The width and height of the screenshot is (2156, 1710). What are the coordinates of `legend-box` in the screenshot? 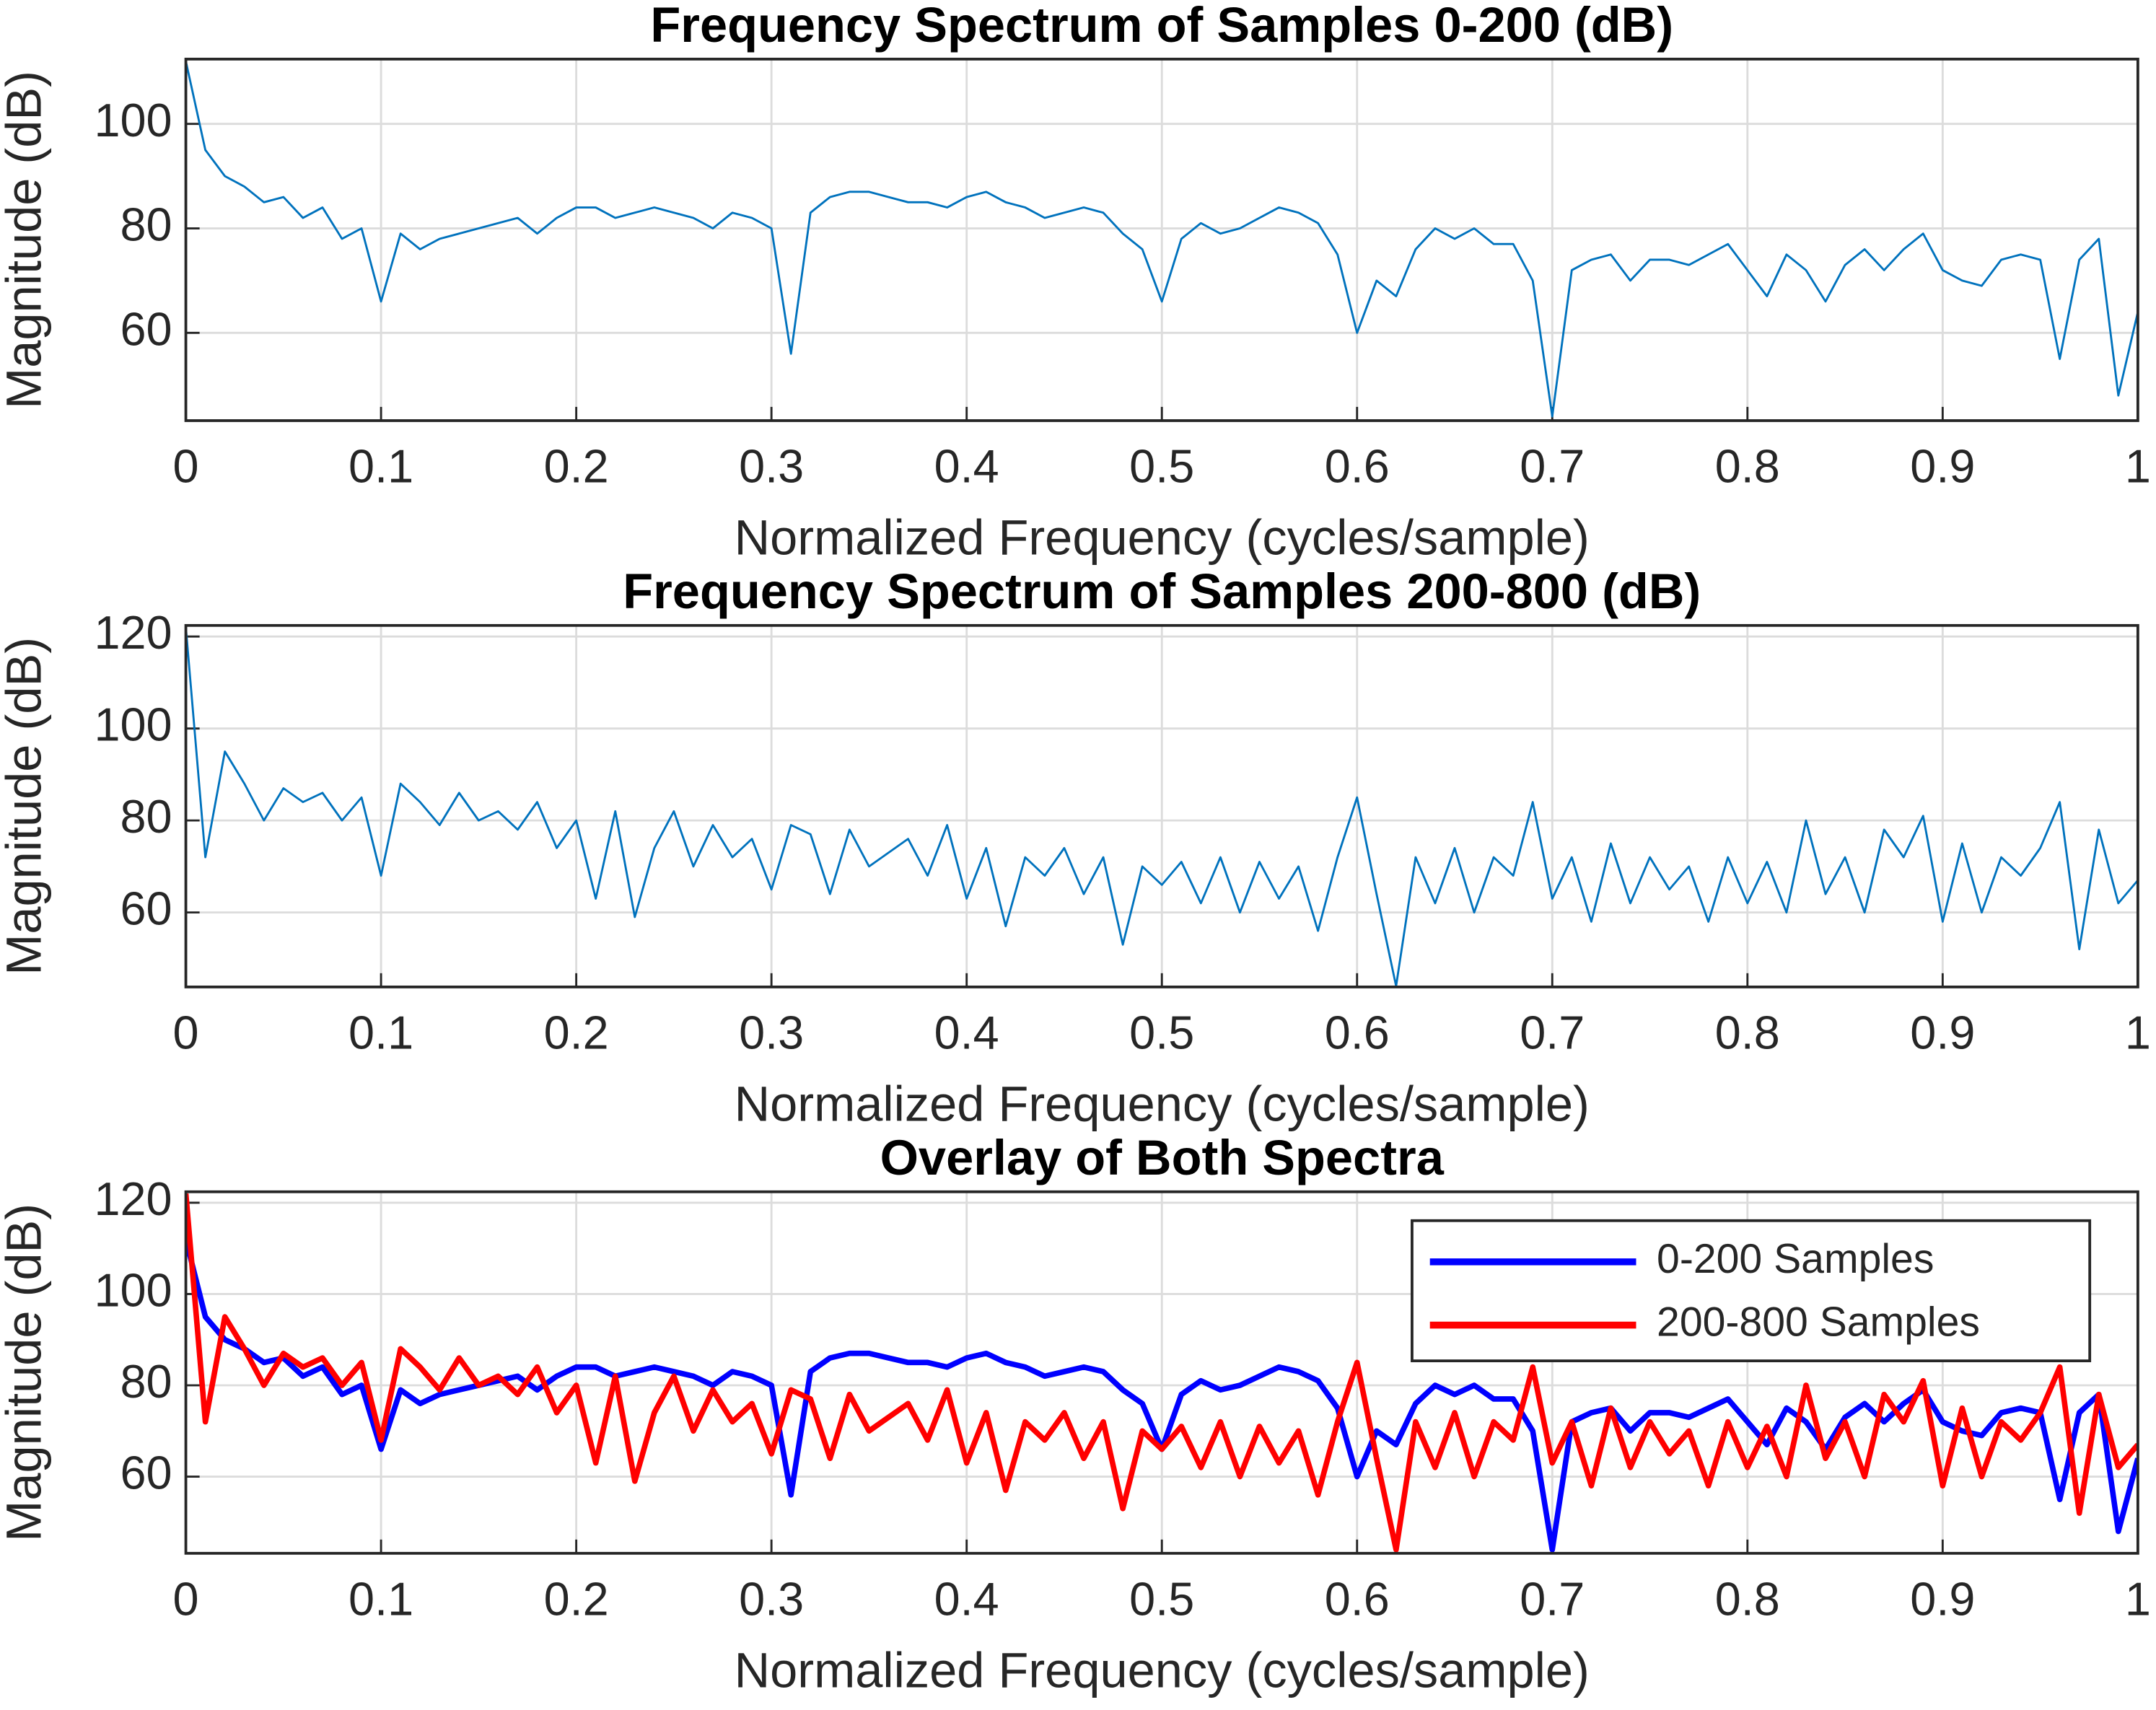 It's located at (1751, 1290).